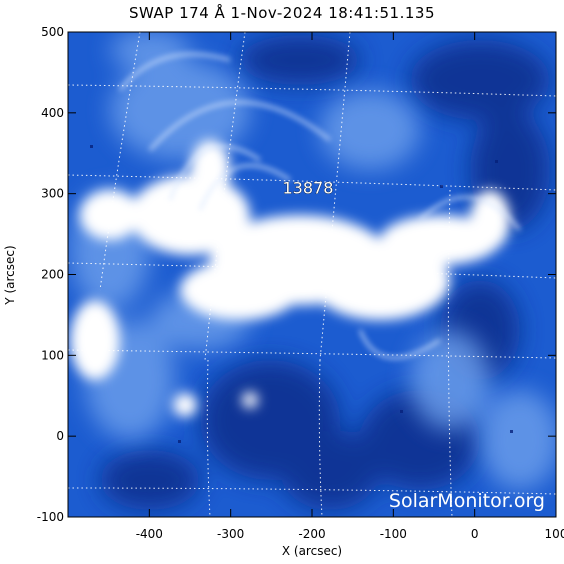  I want to click on x-tick-label: -300, so click(230, 534).